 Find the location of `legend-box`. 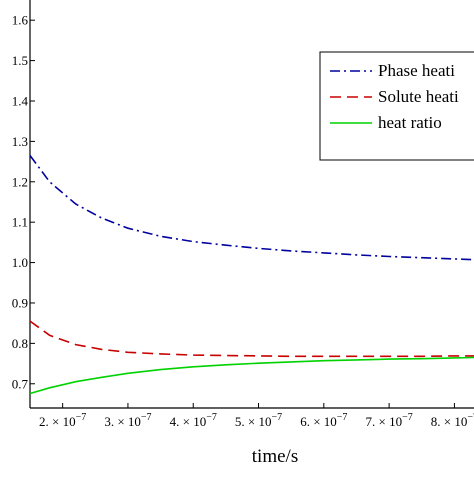

legend-box is located at coordinates (396, 106).